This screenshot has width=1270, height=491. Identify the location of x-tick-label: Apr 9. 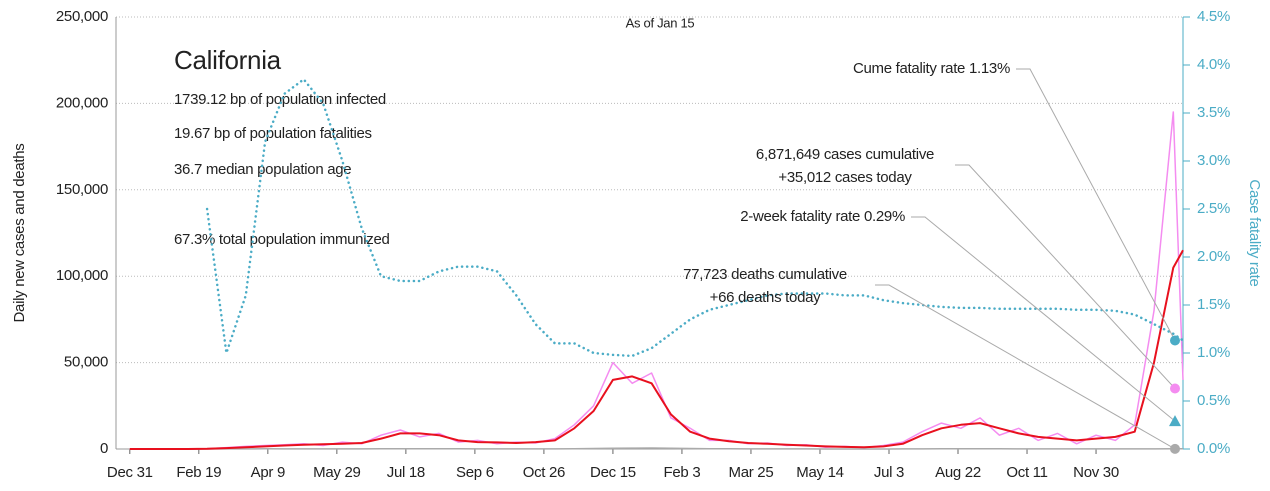
(268, 472).